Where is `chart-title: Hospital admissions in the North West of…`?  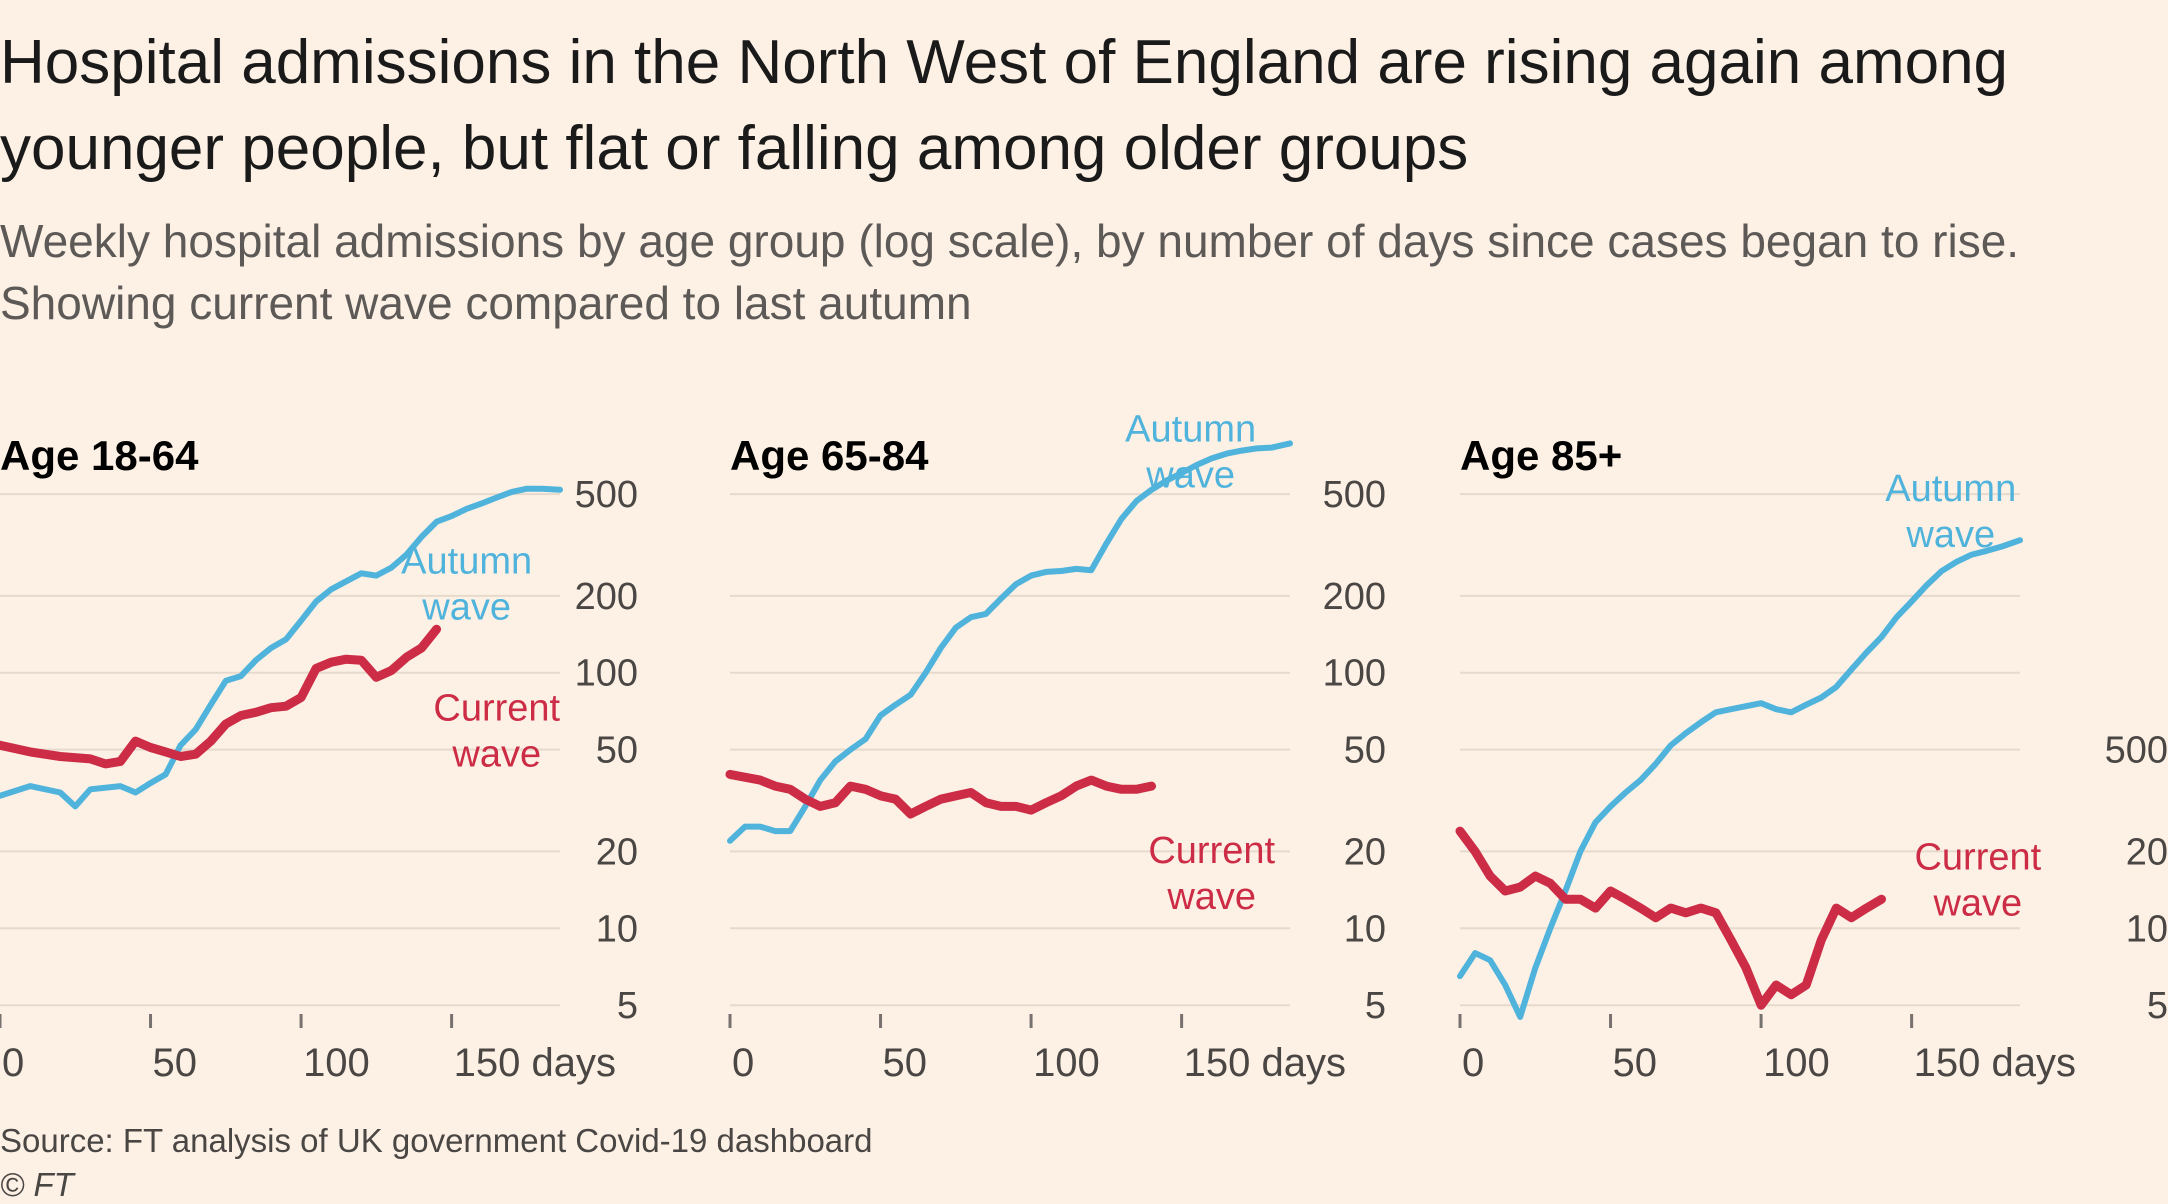
chart-title: Hospital admissions in the North West of… is located at coordinates (1004, 105).